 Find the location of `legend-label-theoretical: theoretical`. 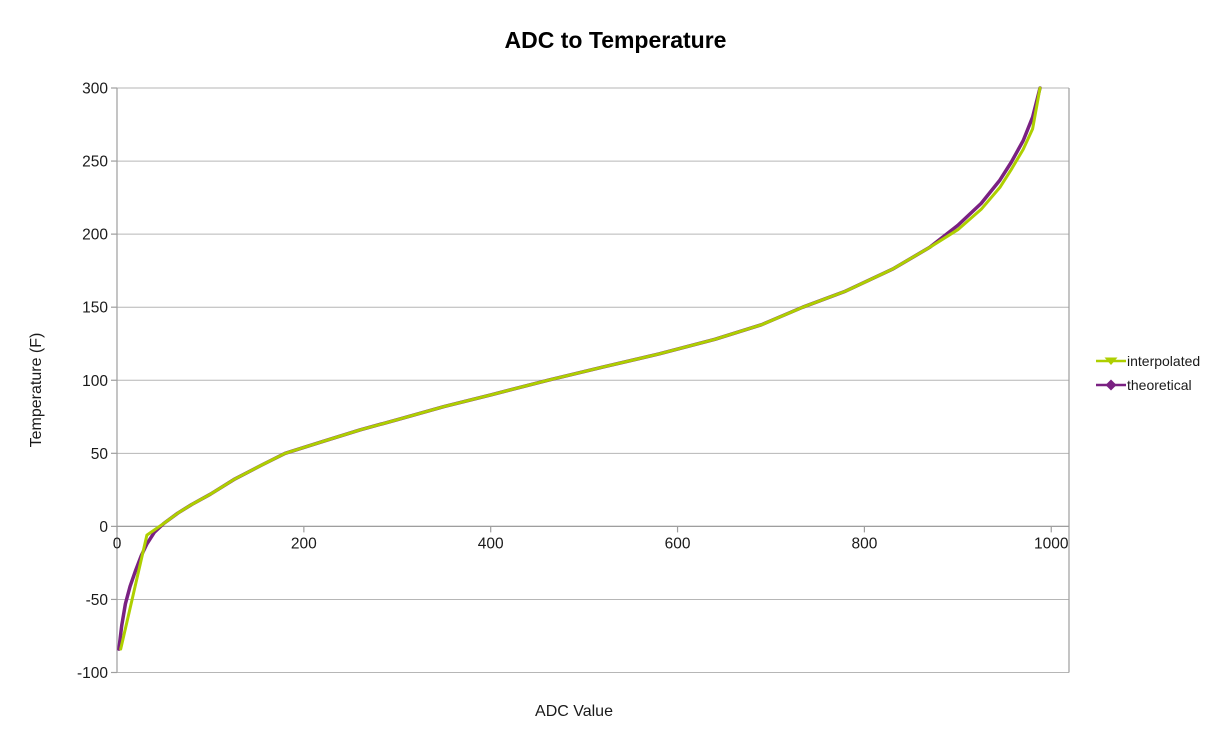

legend-label-theoretical: theoretical is located at coordinates (1159, 385).